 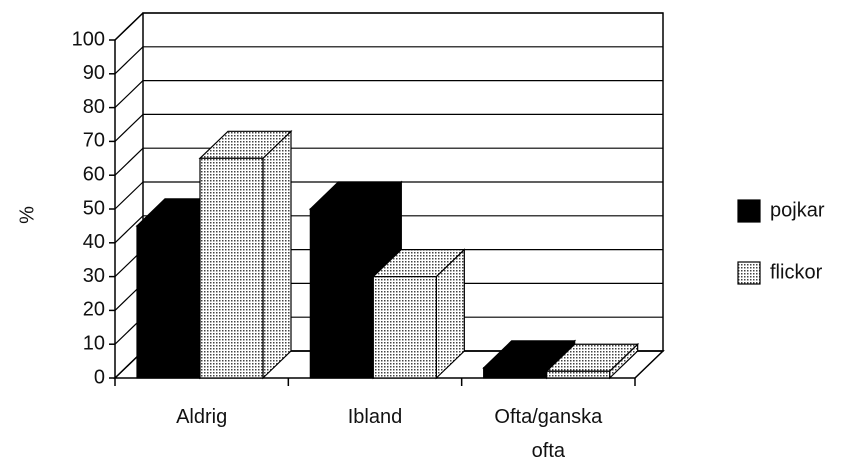 What do you see at coordinates (94, 73) in the screenshot?
I see `y-tick-label: 90` at bounding box center [94, 73].